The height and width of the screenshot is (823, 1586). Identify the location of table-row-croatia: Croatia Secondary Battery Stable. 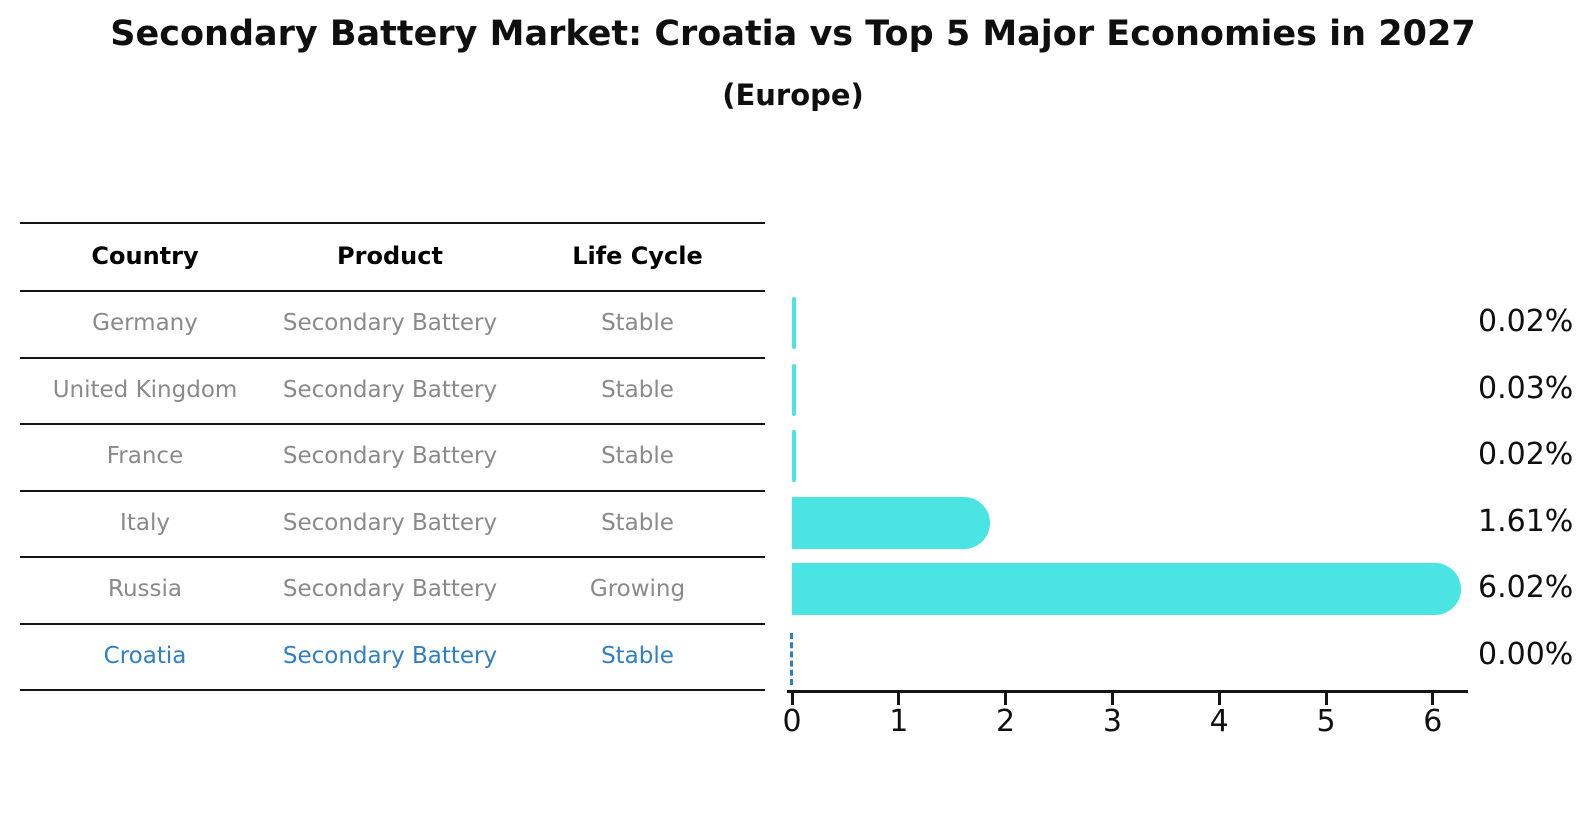
(392, 656).